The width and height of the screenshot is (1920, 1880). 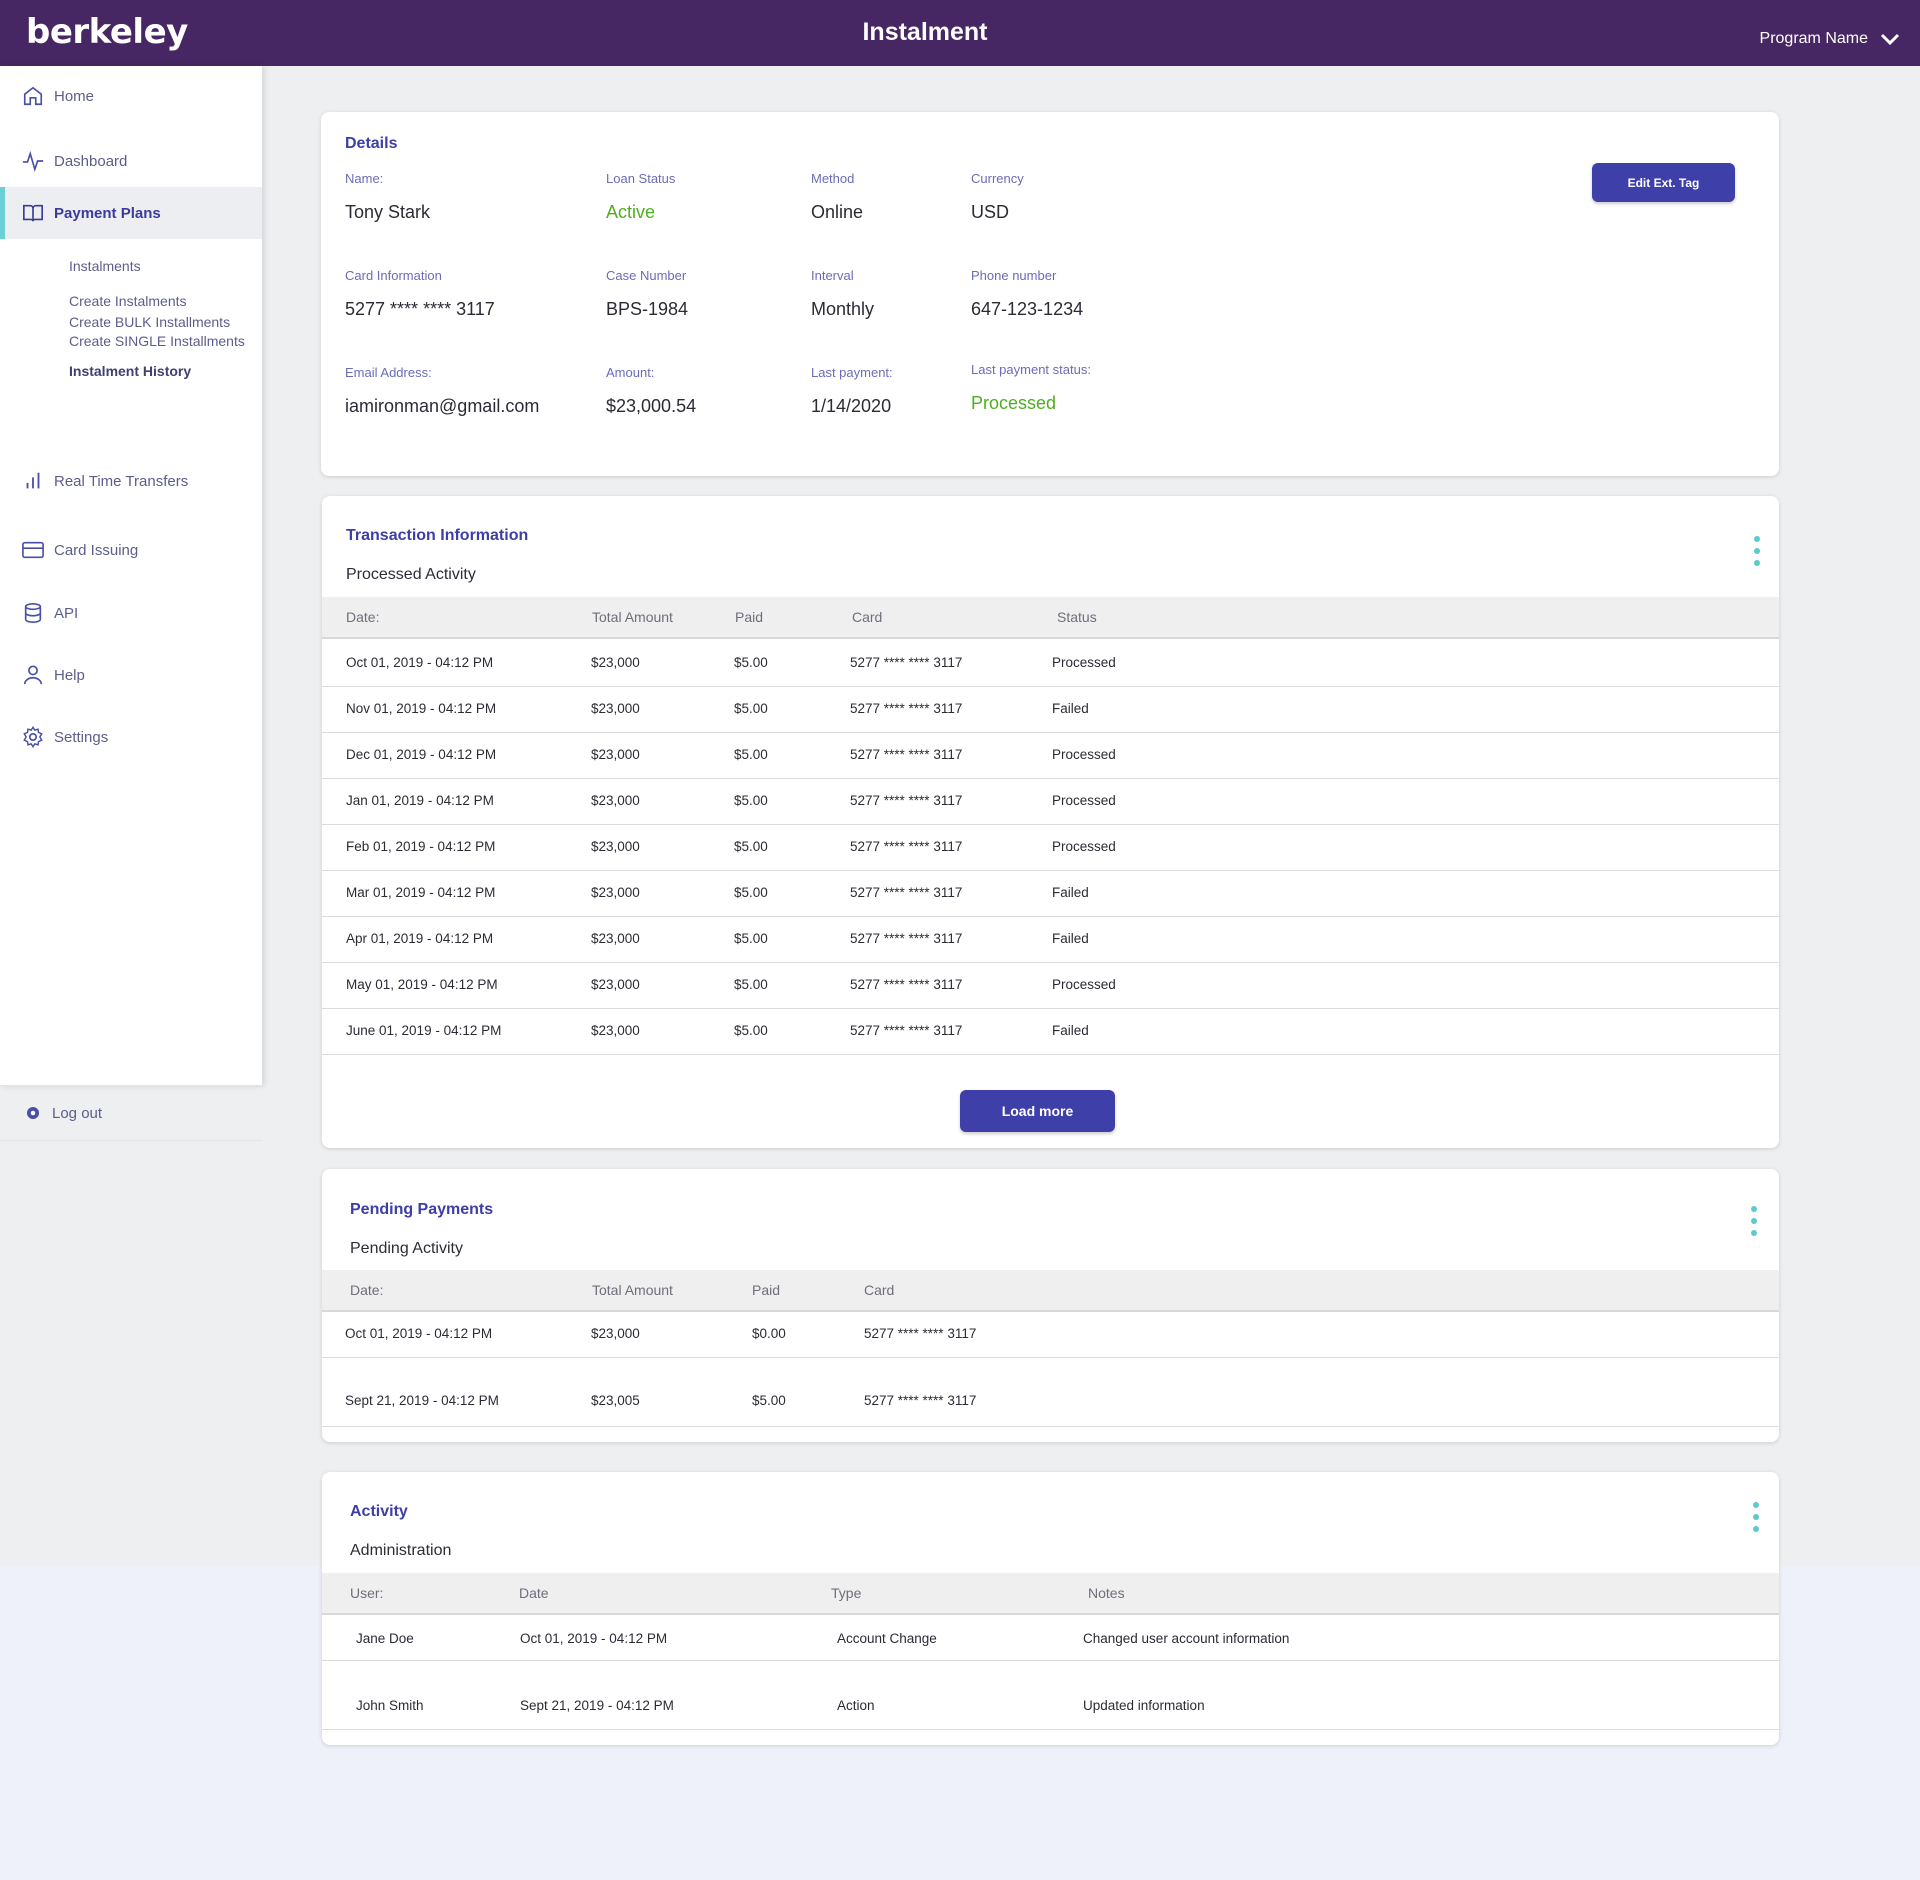 I want to click on database-icon, so click(x=33, y=613).